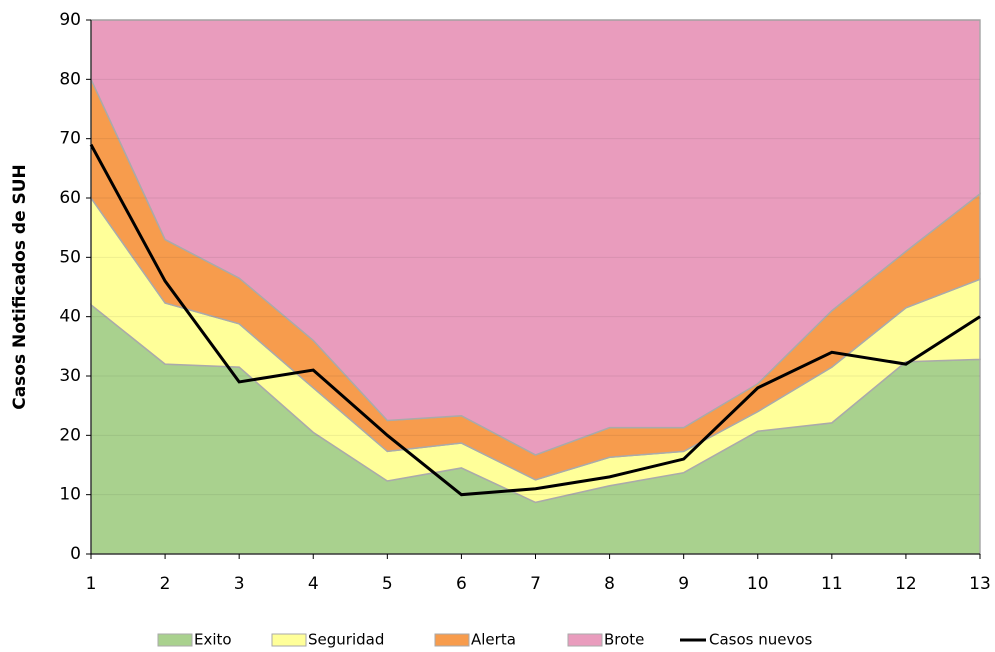 The height and width of the screenshot is (652, 995). Describe the element at coordinates (535, 584) in the screenshot. I see `x-tick-label: 7` at that location.